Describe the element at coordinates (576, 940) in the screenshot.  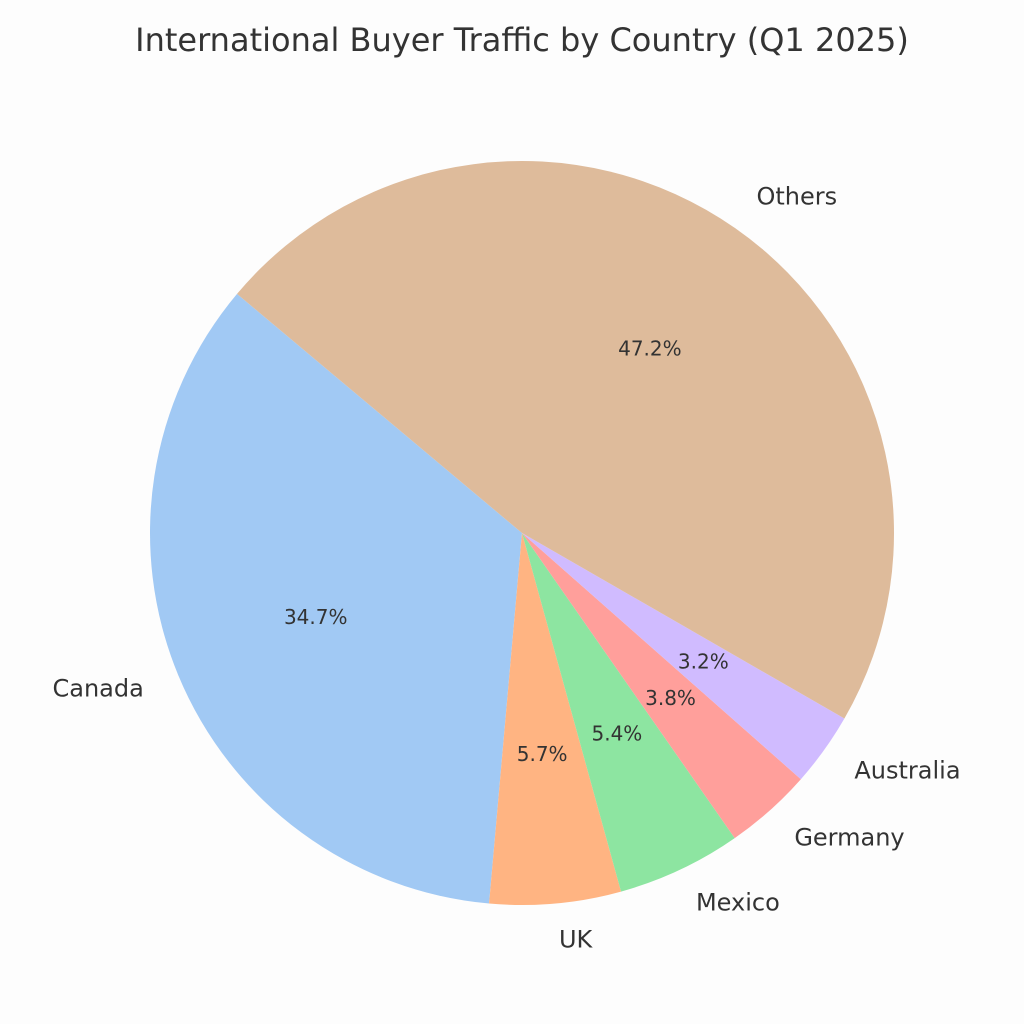
I see `slice-label: UK` at that location.